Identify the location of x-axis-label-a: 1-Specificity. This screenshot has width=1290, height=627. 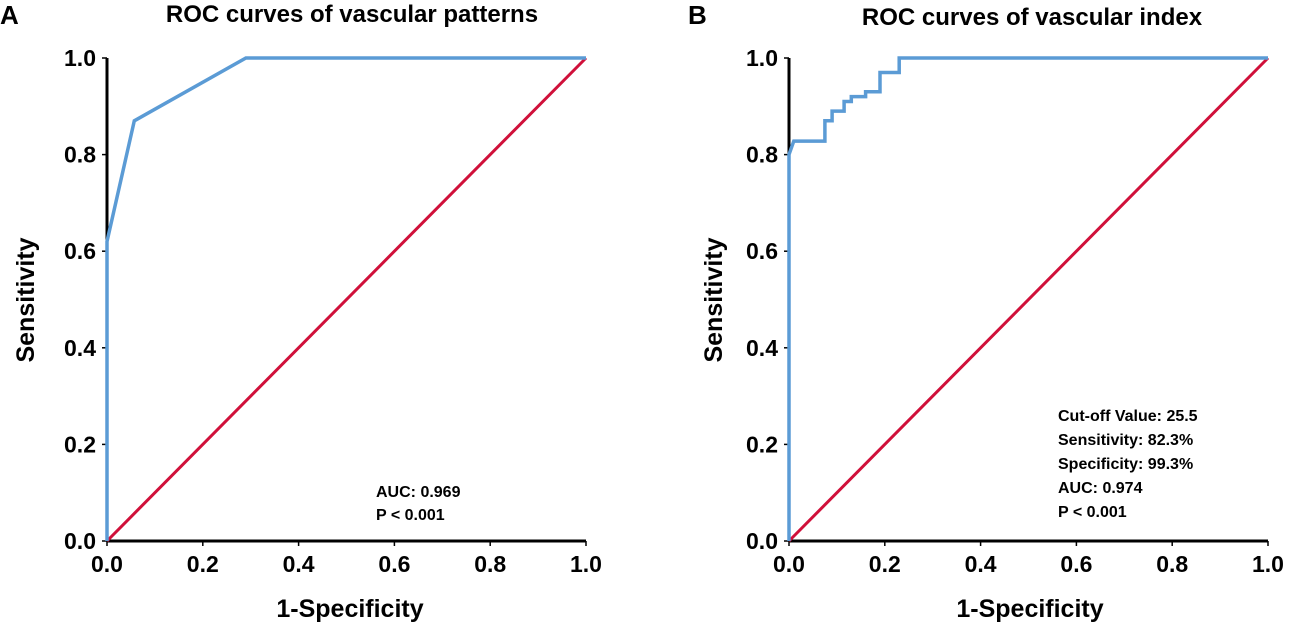
(349, 609).